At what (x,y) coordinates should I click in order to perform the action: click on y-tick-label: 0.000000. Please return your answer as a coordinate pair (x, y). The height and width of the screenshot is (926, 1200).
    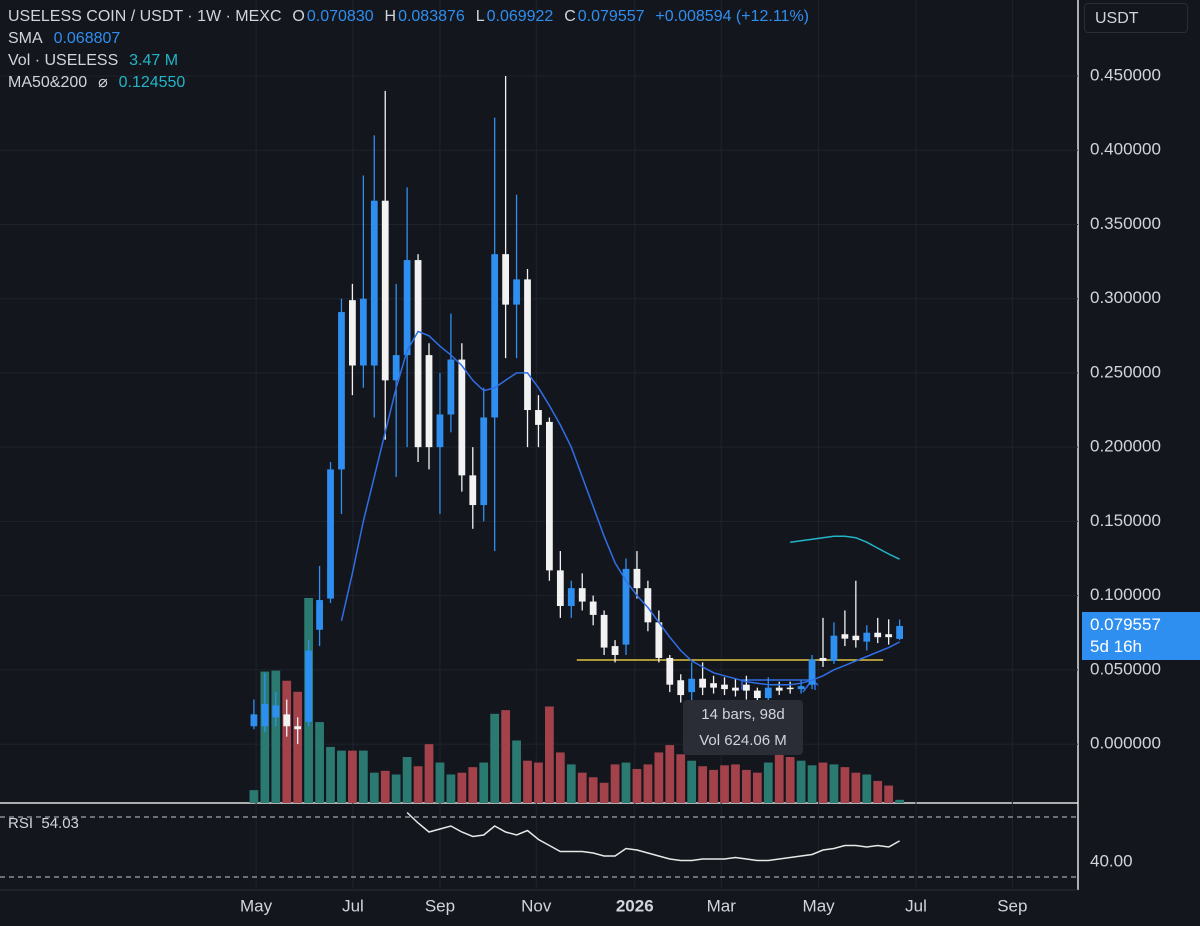
    Looking at the image, I should click on (1125, 743).